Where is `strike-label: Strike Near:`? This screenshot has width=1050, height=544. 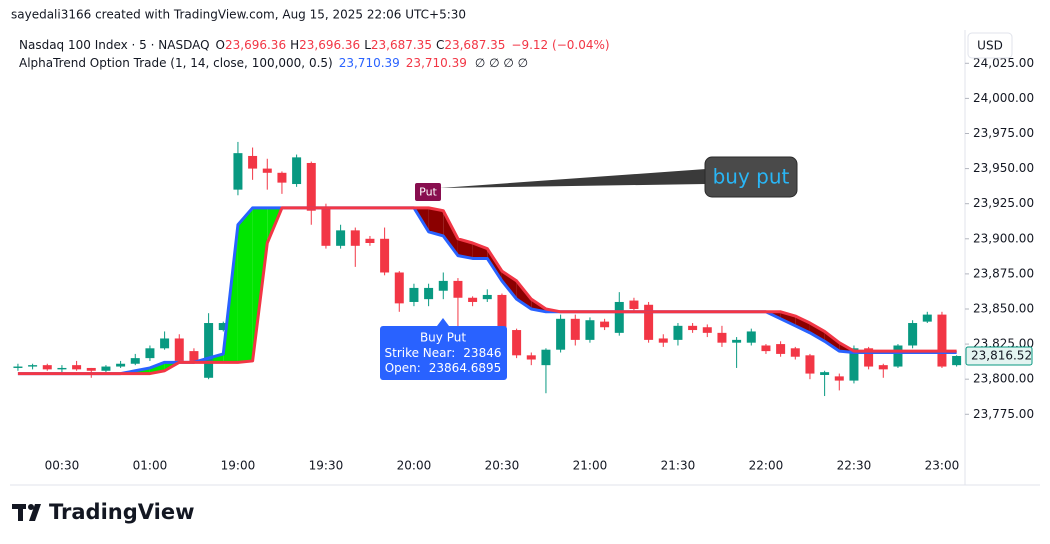
strike-label: Strike Near: is located at coordinates (420, 353).